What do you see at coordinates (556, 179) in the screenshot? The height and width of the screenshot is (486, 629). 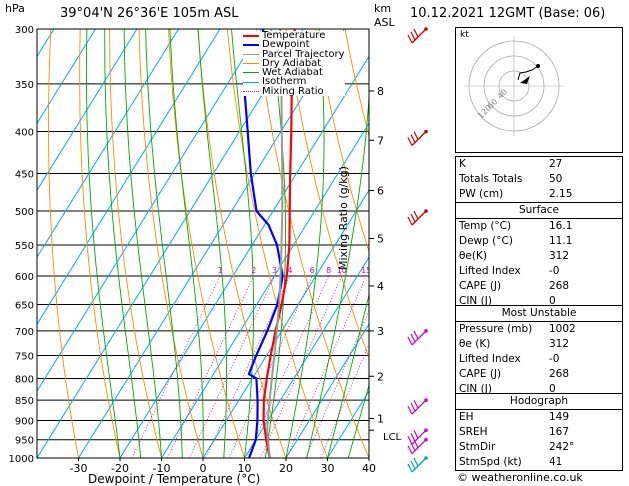 I see `stability-value: 50` at bounding box center [556, 179].